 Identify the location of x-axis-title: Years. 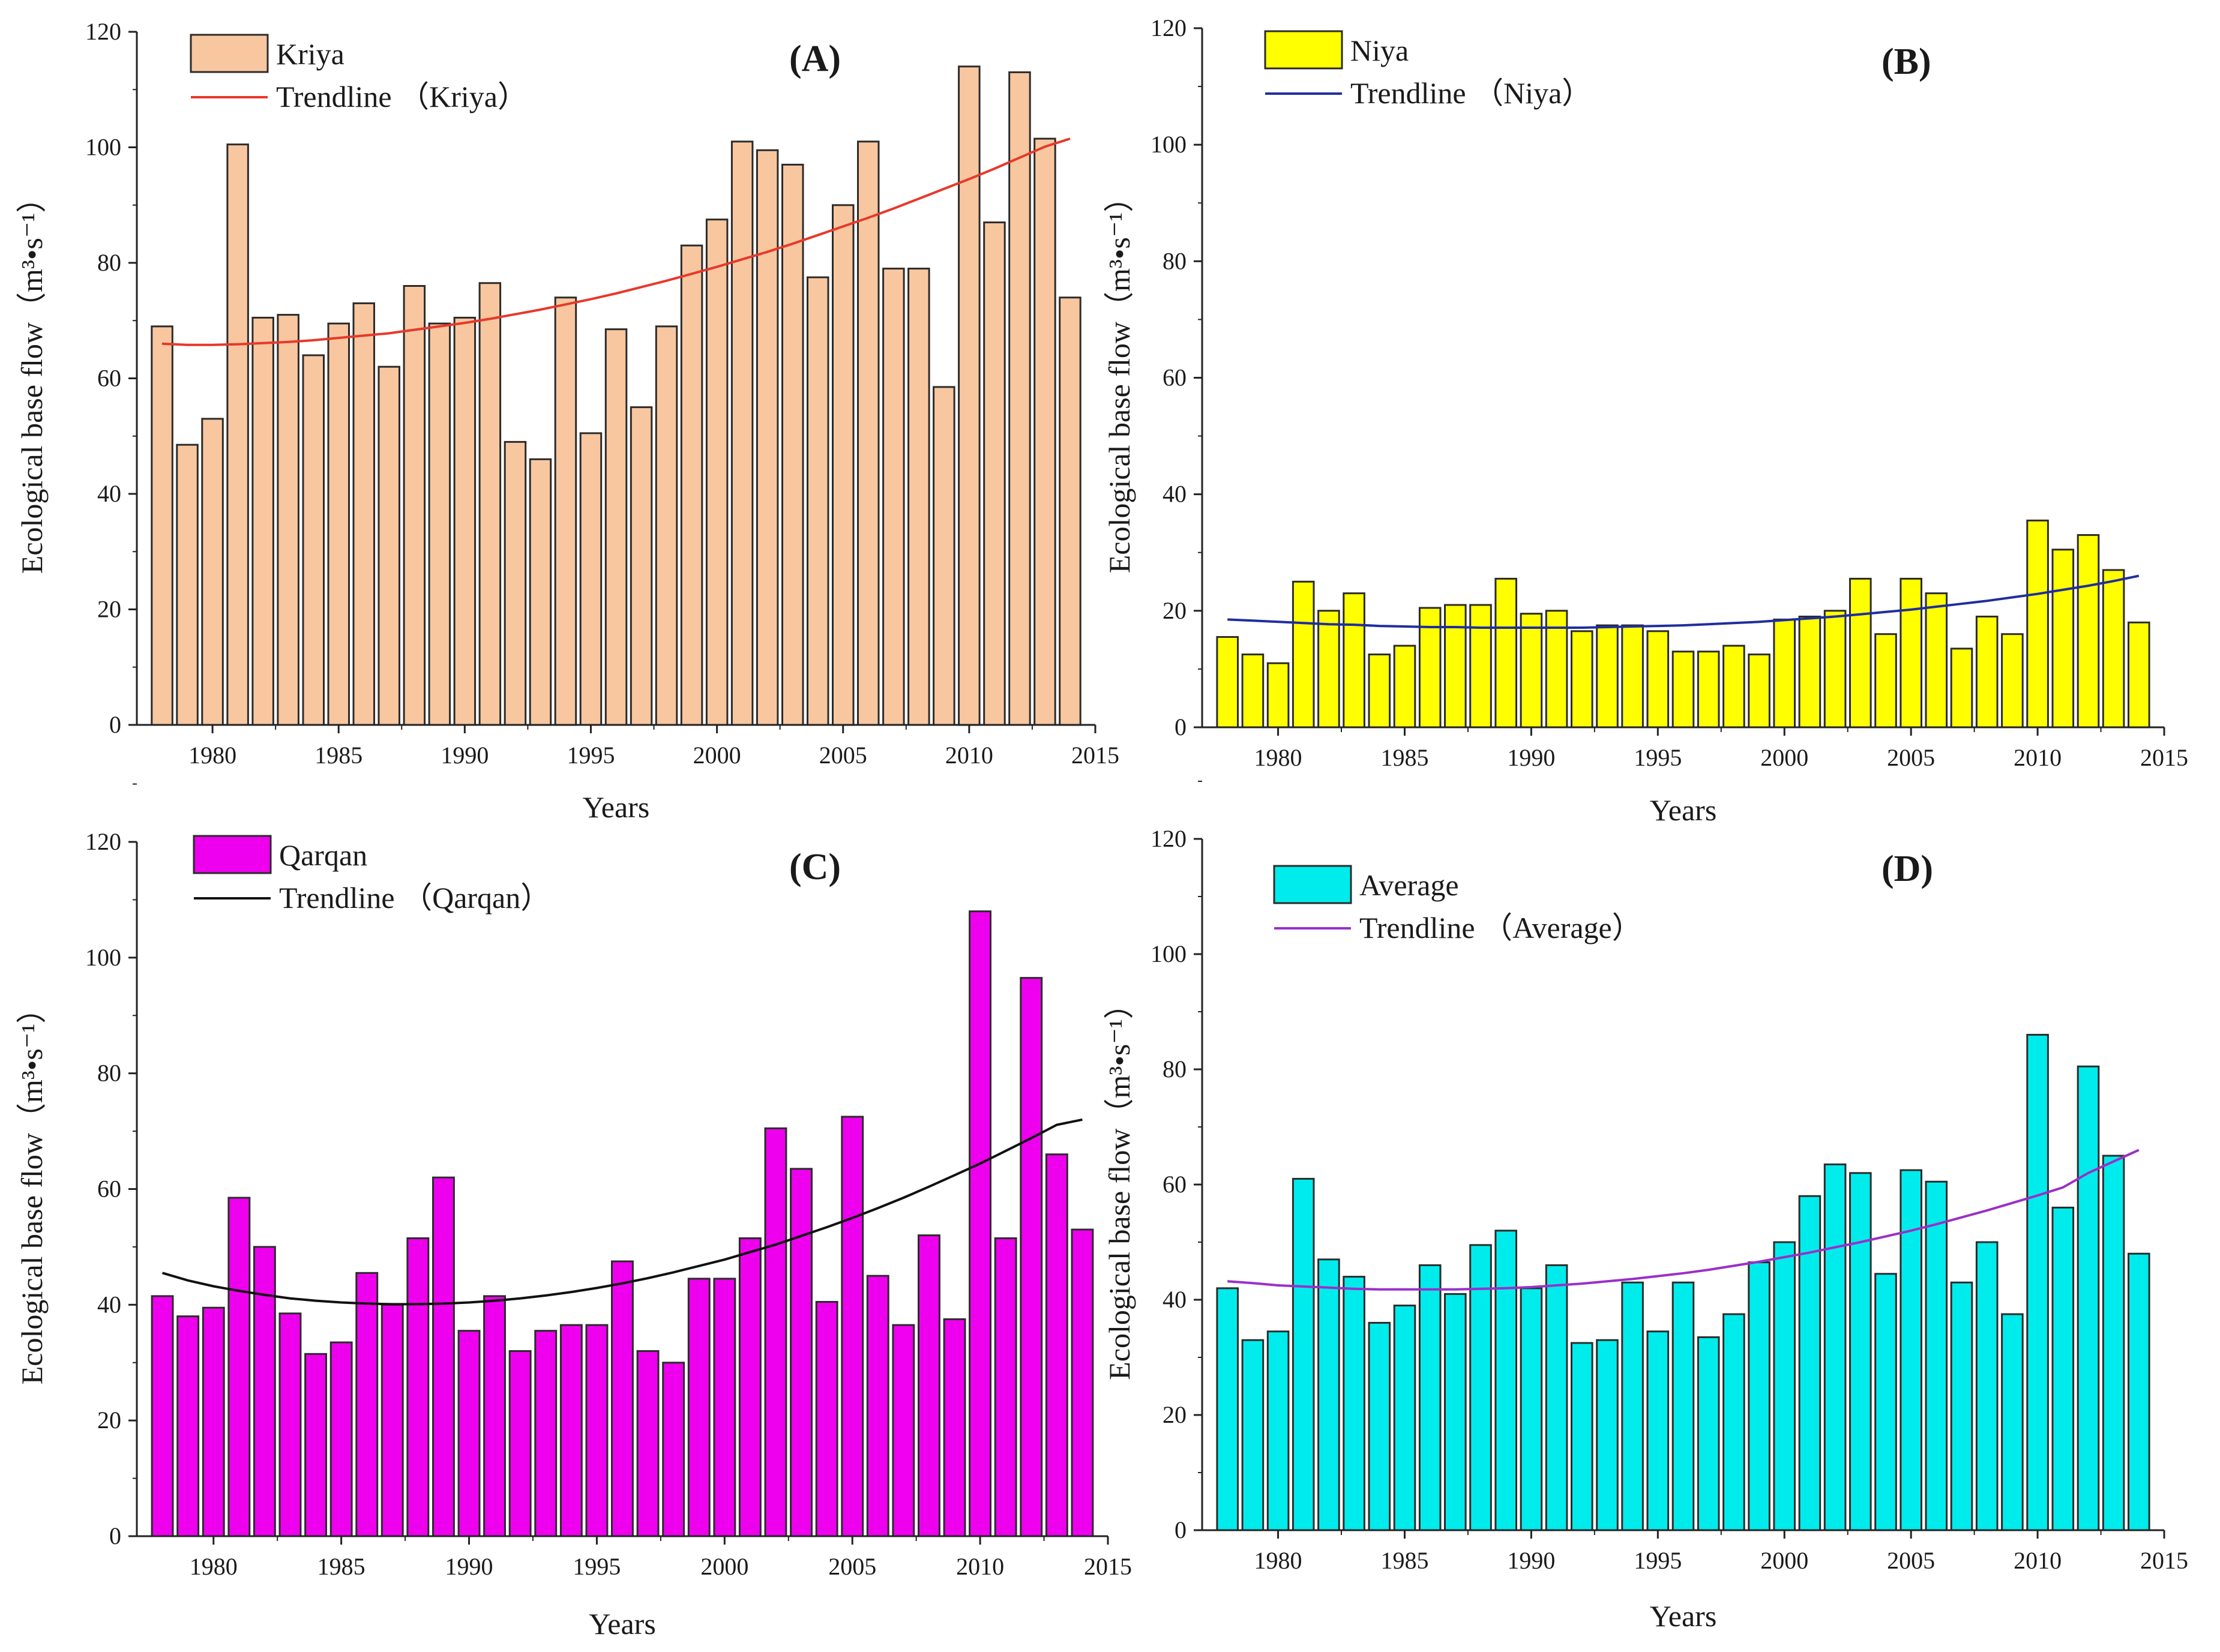
(622, 1624).